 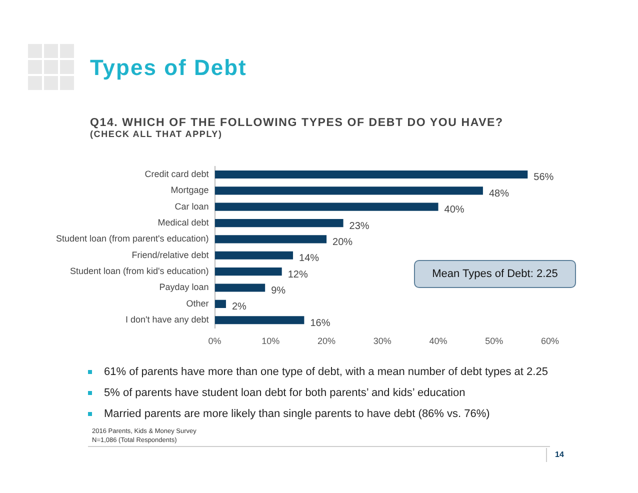 I want to click on x-tick-label: 50%, so click(x=494, y=341).